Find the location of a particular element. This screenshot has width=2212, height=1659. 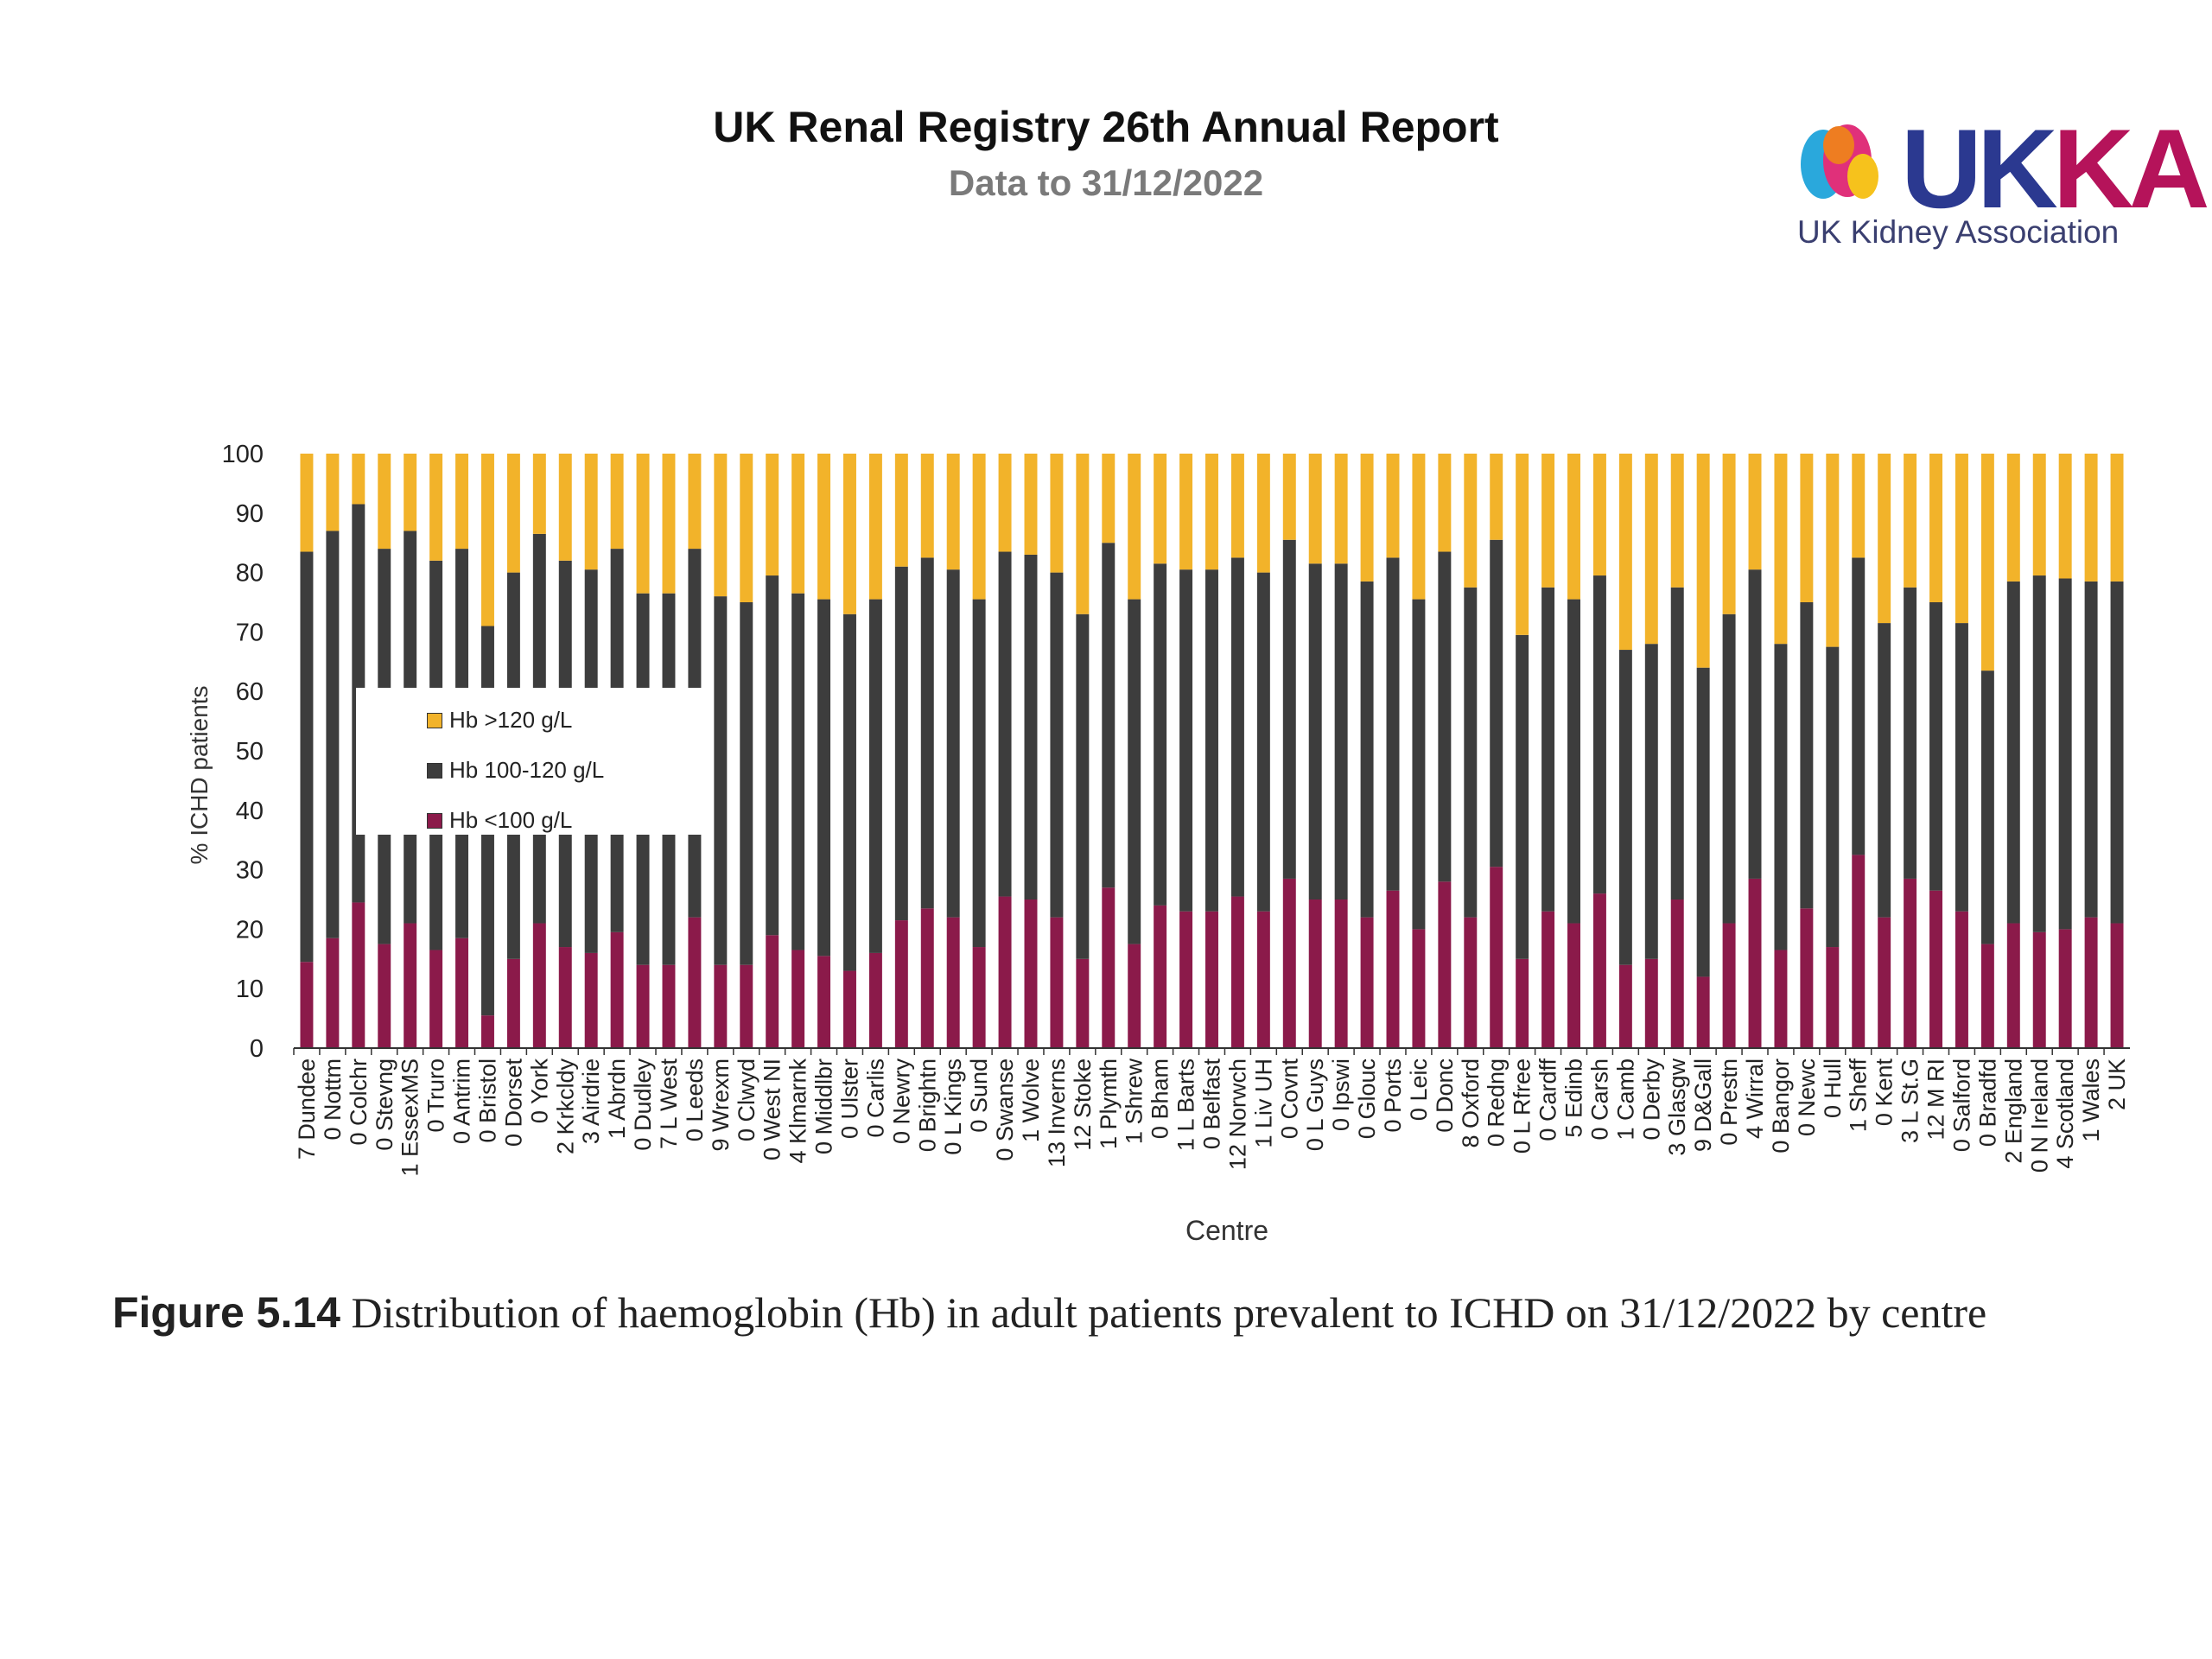

x-tick-label-55: 0 Prestn is located at coordinates (1729, 1102).